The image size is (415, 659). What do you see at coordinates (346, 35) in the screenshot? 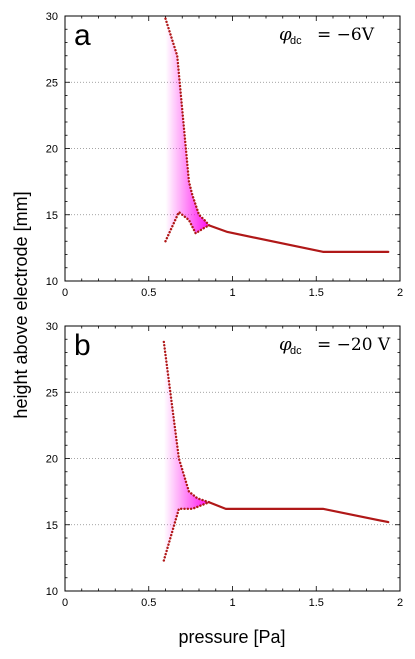
I see `annotation-value: = −6V` at bounding box center [346, 35].